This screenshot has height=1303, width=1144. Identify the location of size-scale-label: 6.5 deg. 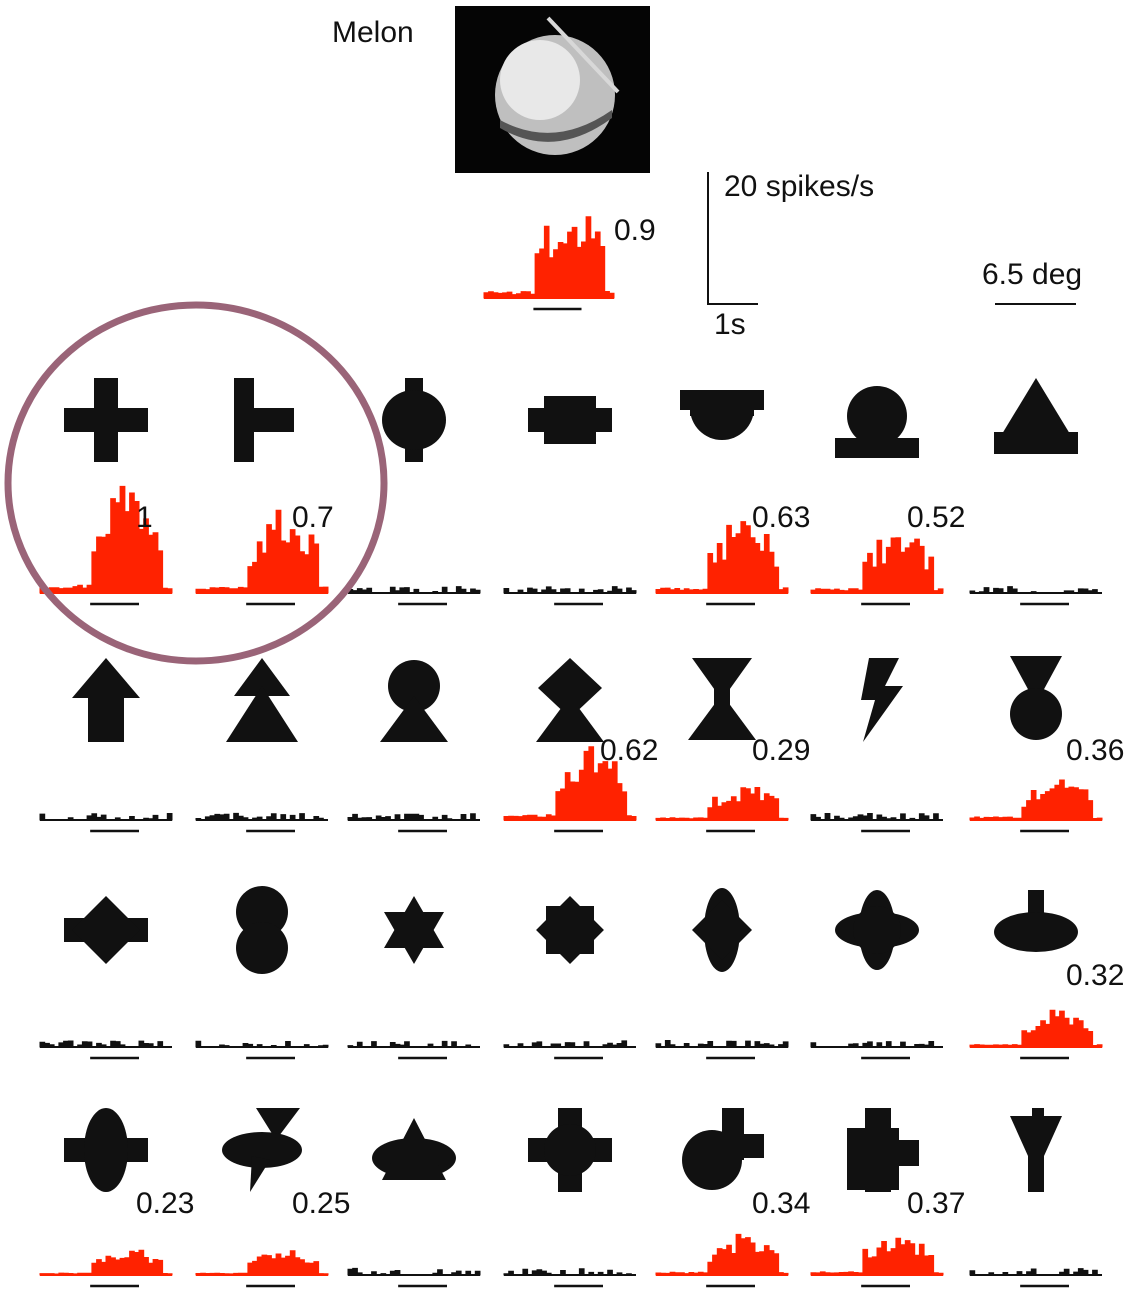
(1032, 274).